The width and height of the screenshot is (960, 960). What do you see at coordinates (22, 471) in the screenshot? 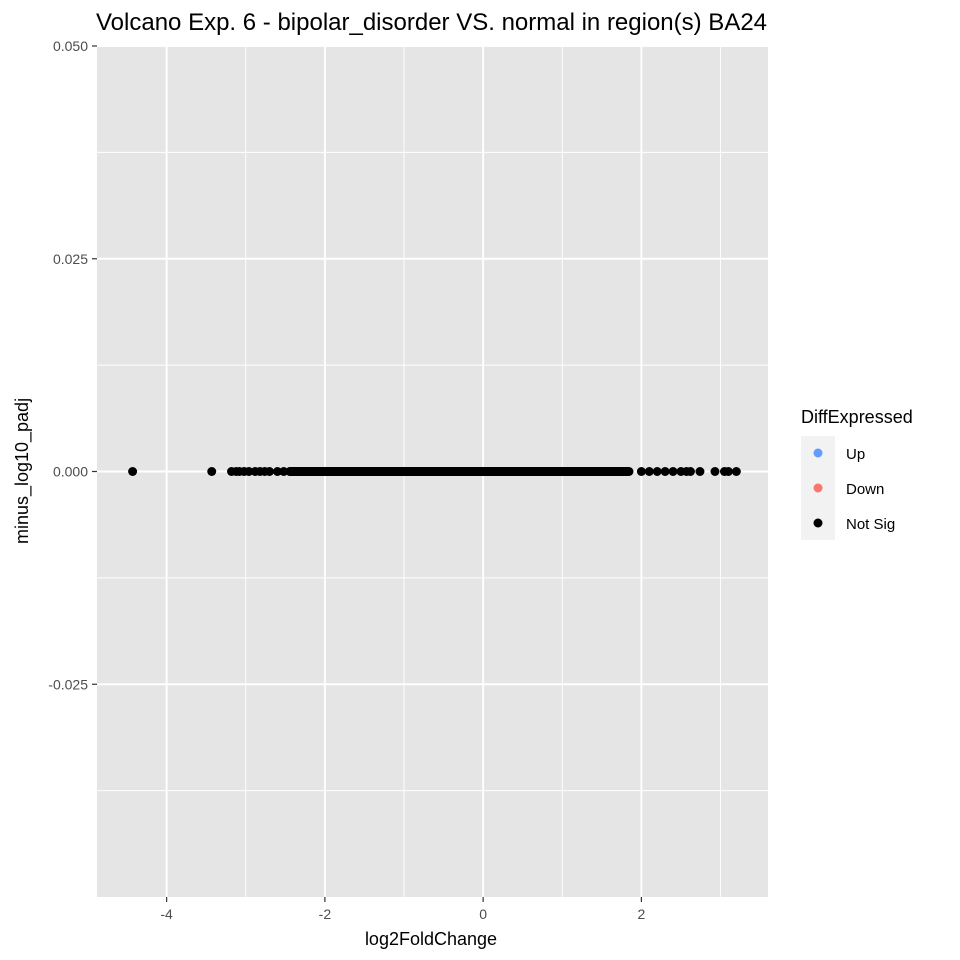
I see `y-axis-title: minus_log10_padj` at bounding box center [22, 471].